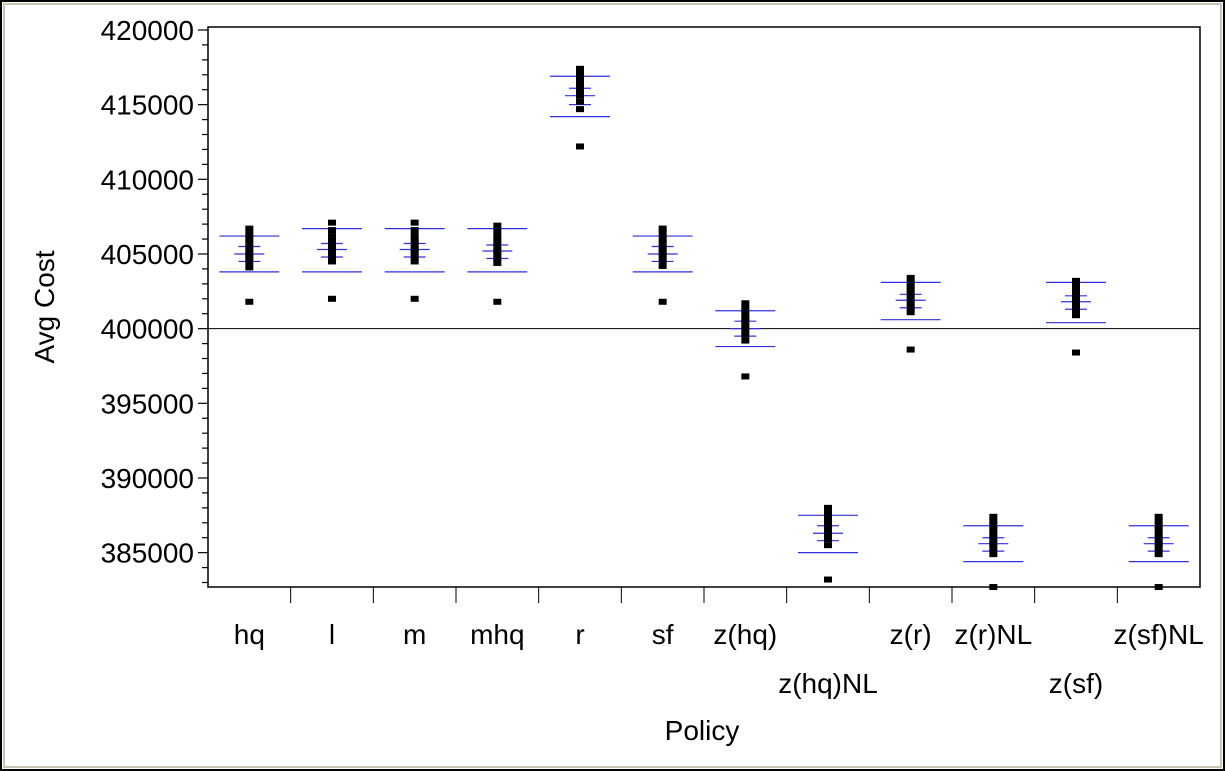  I want to click on x-tick-label: z(sf)NL, so click(1159, 634).